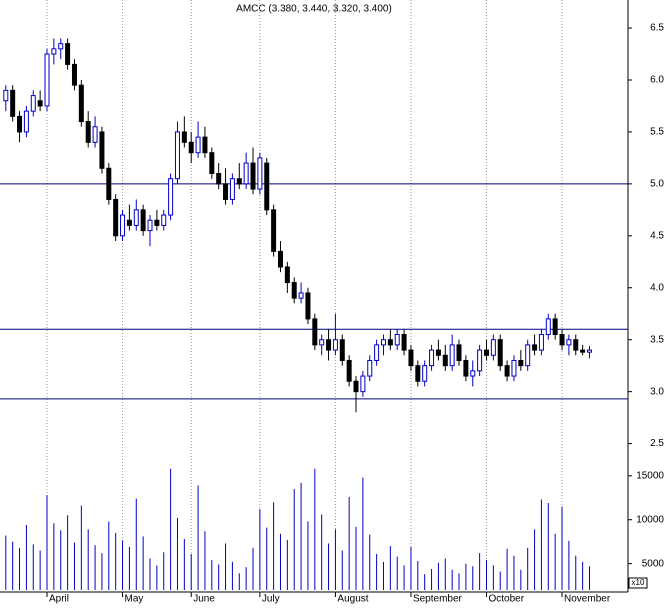 The image size is (668, 609). What do you see at coordinates (657, 287) in the screenshot?
I see `y-tick-label: 4.0` at bounding box center [657, 287].